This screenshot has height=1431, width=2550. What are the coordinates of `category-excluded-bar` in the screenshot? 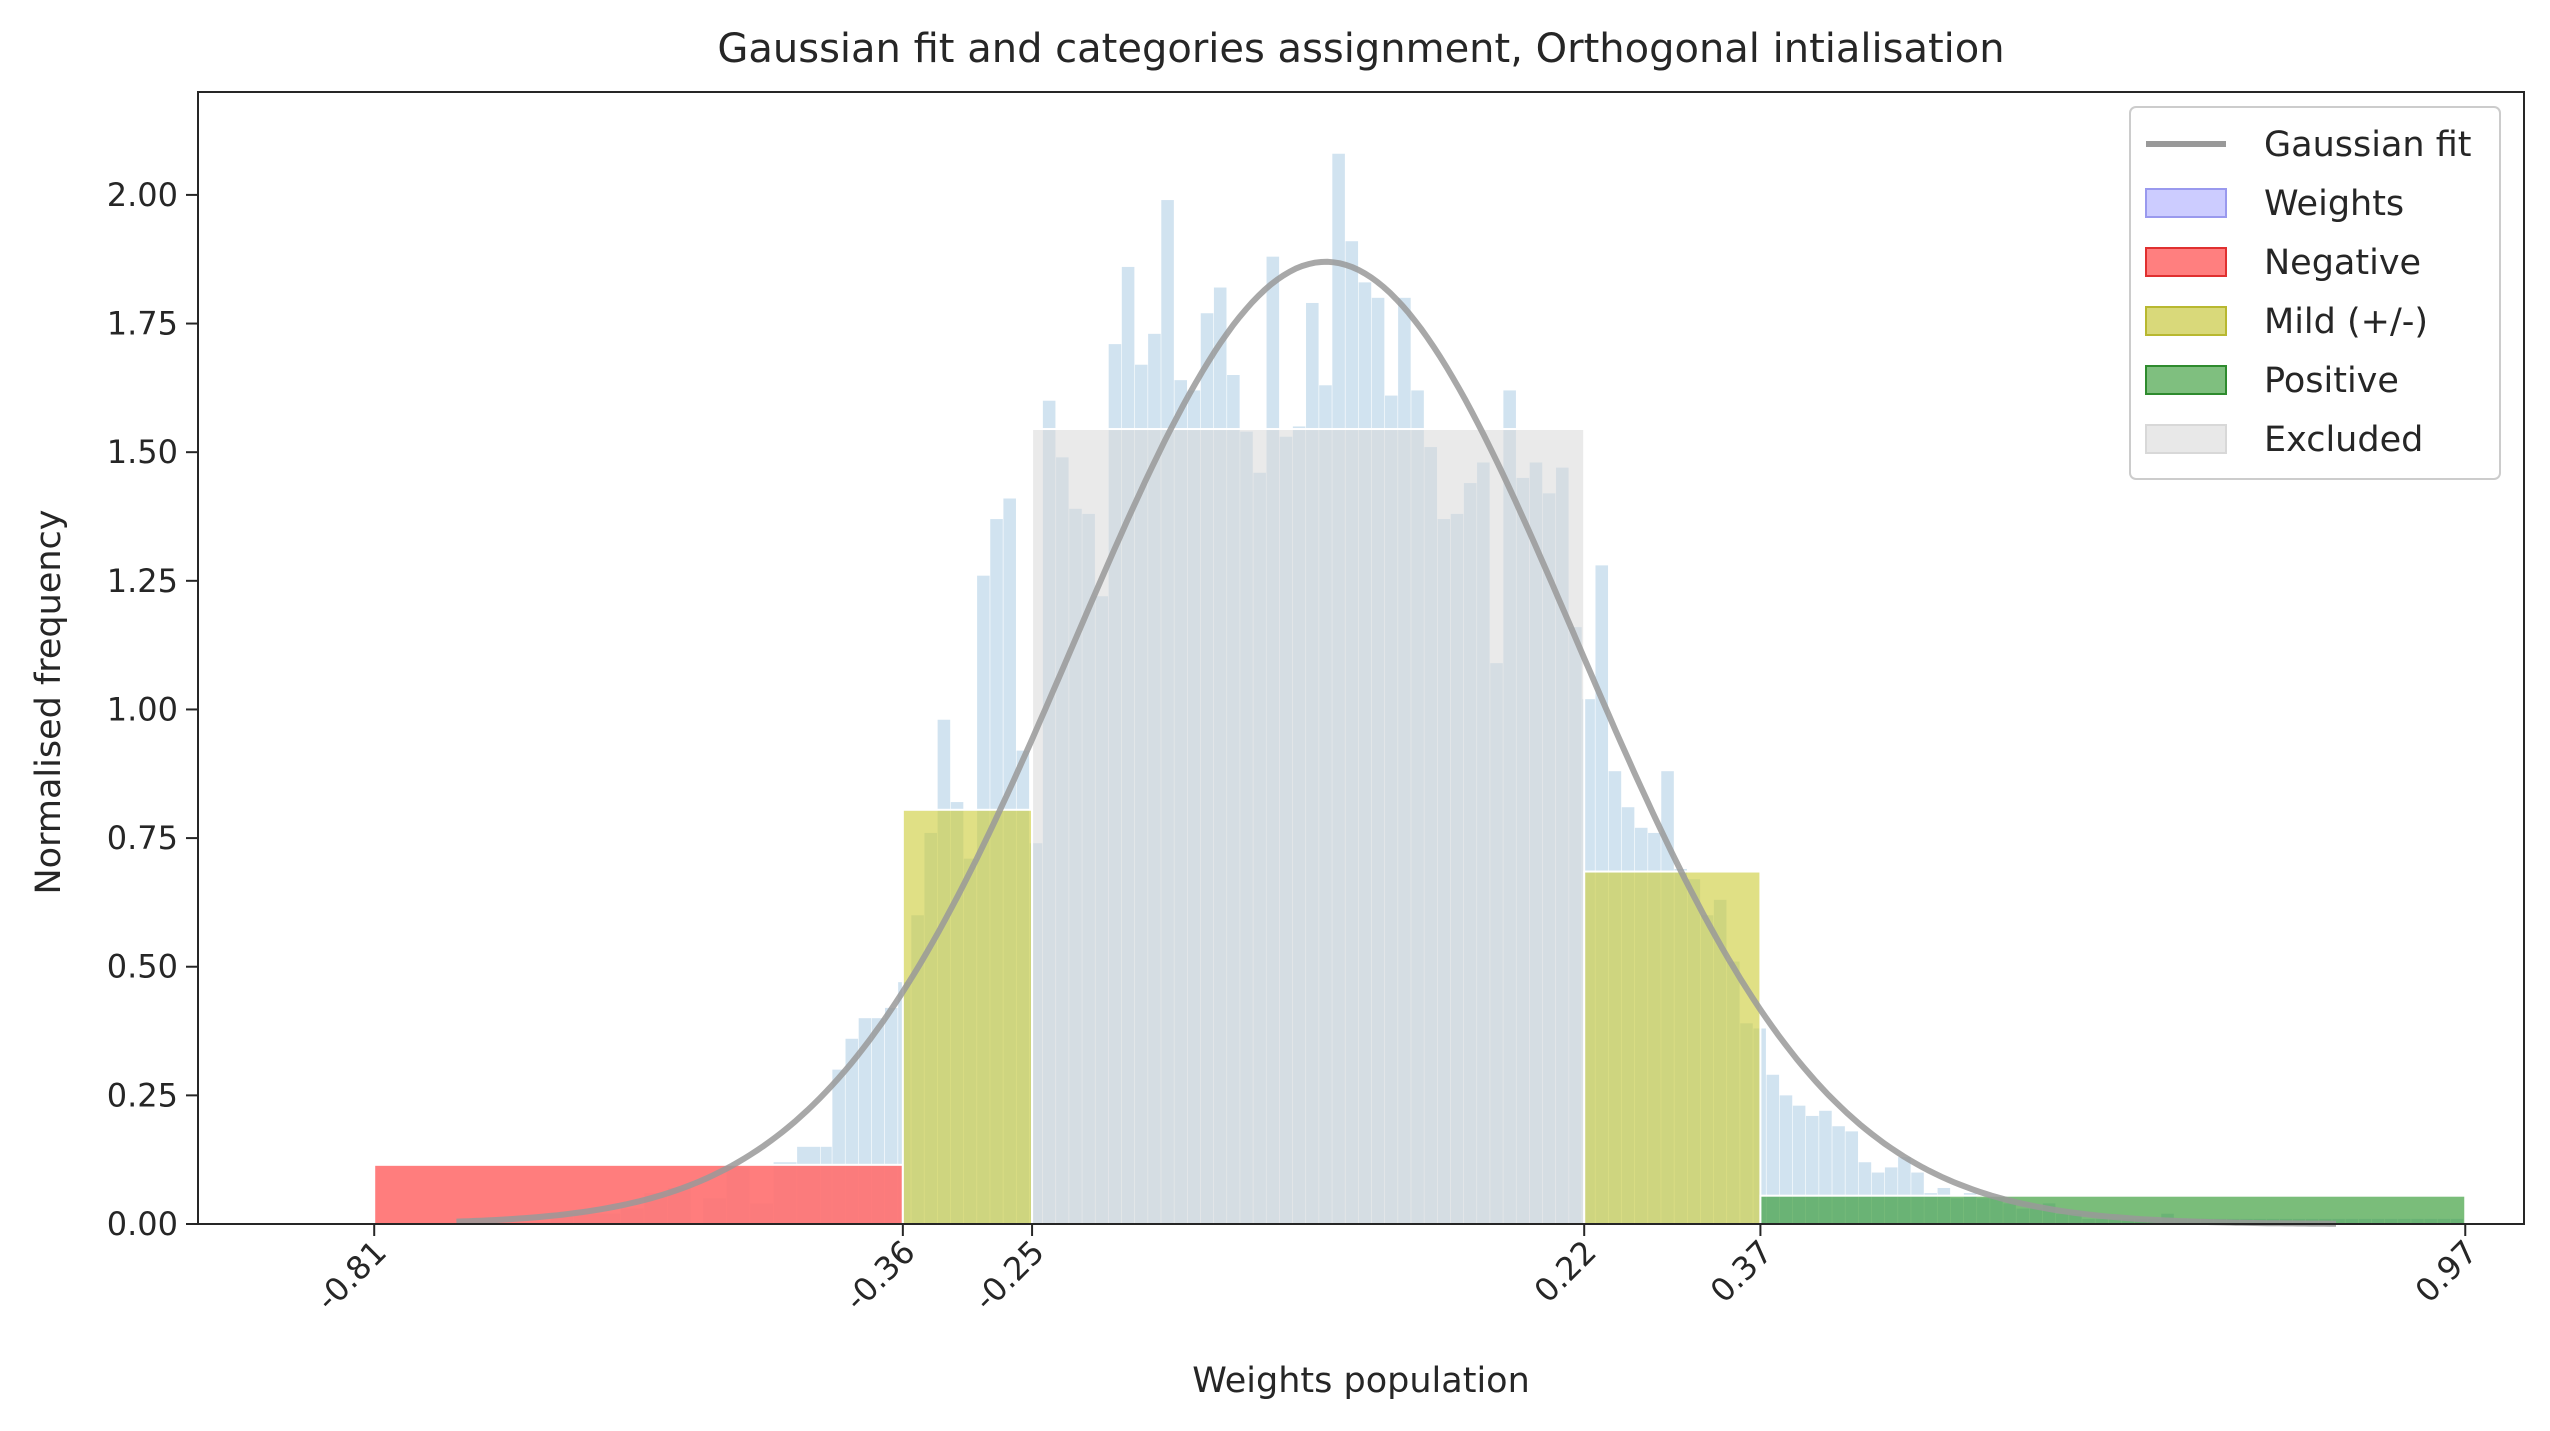 It's located at (1308, 826).